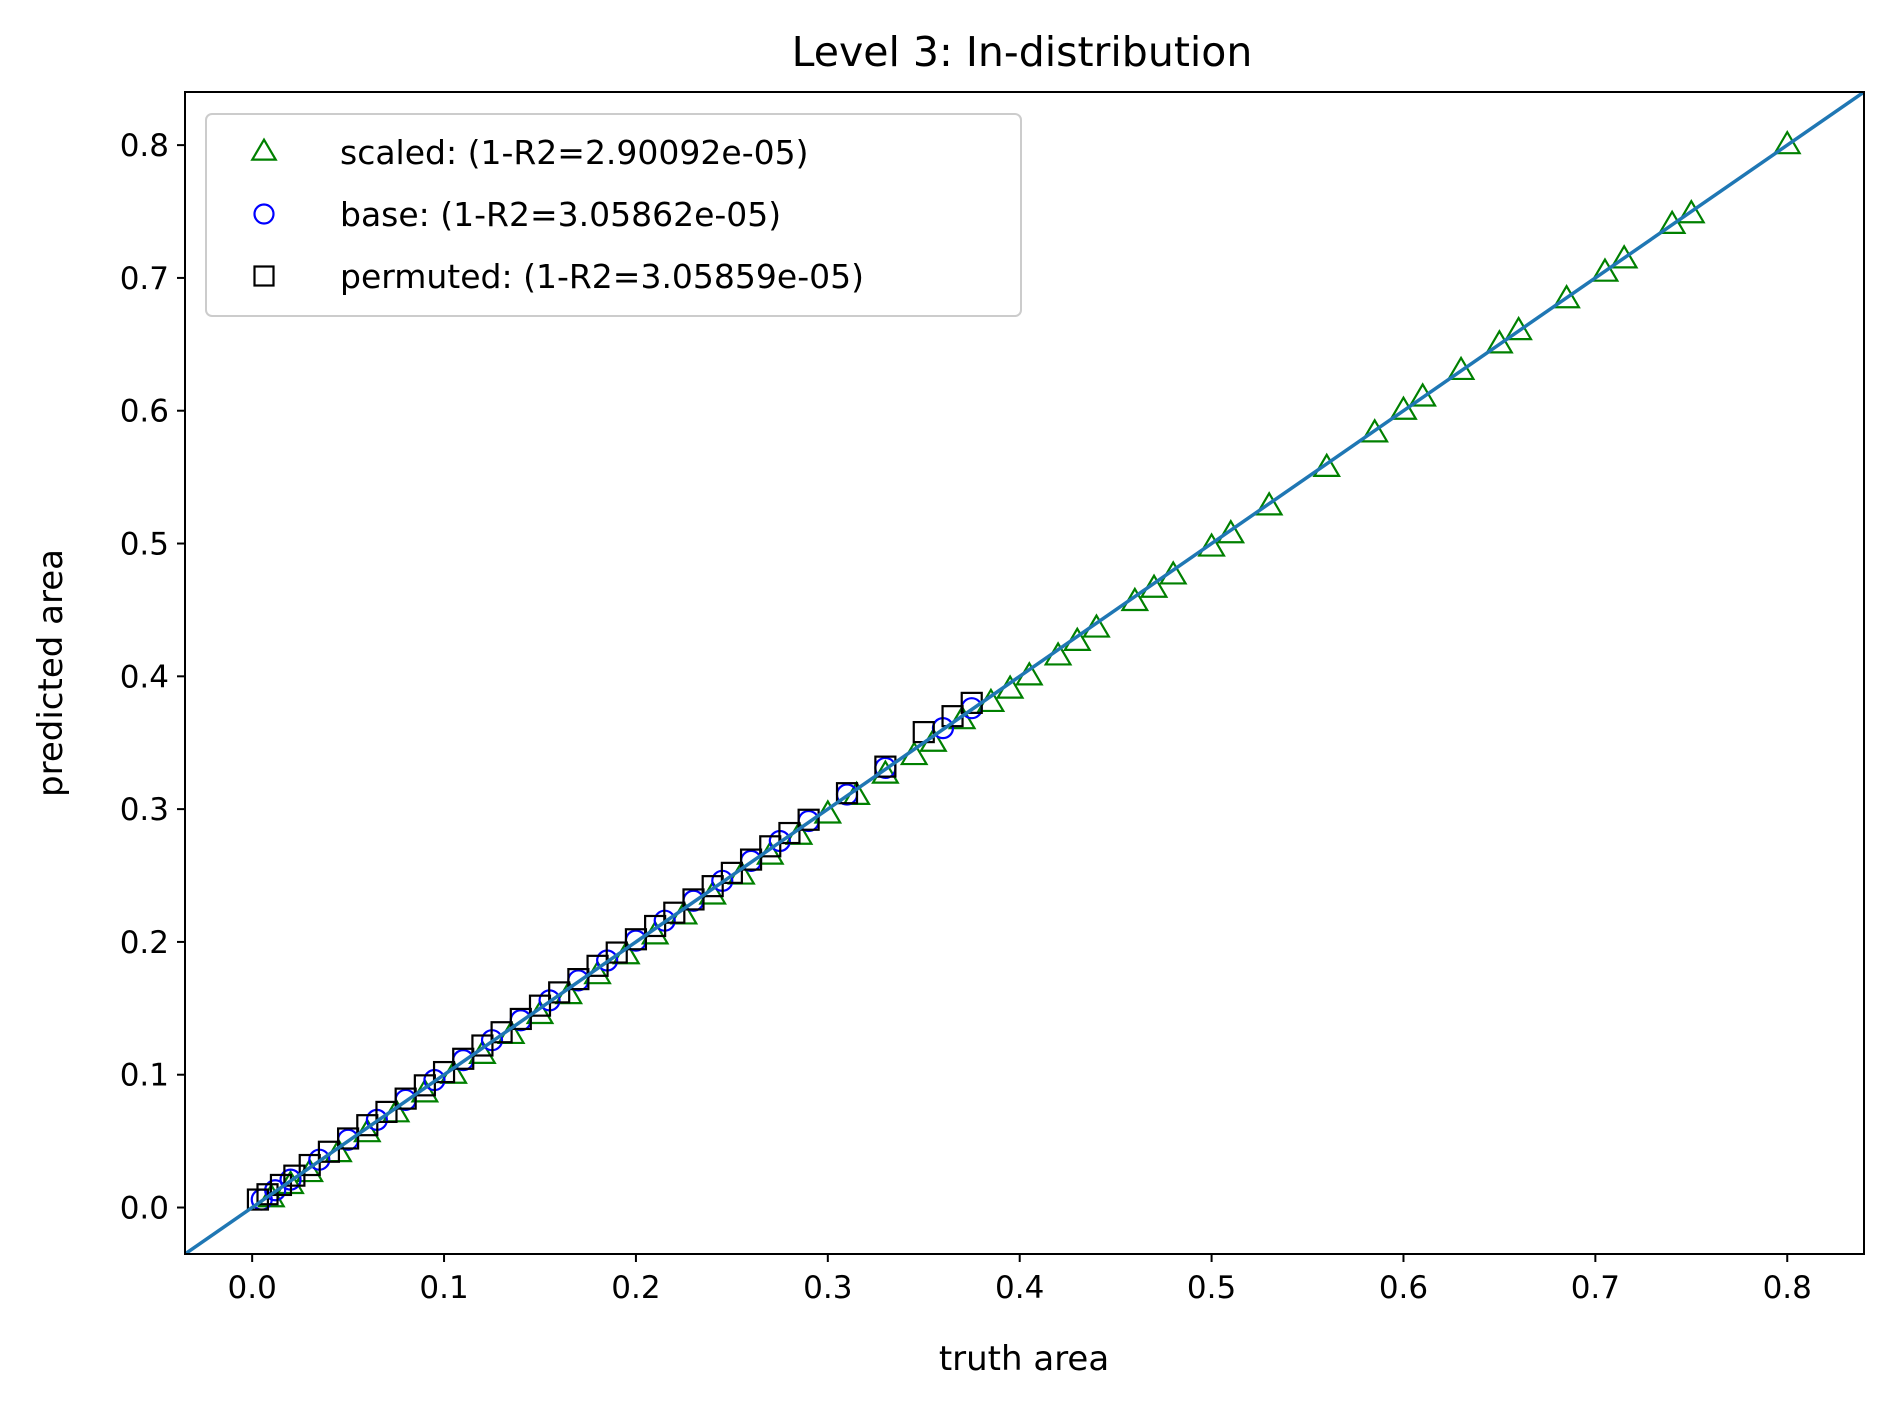  What do you see at coordinates (264, 149) in the screenshot?
I see `legend-marker-triangle` at bounding box center [264, 149].